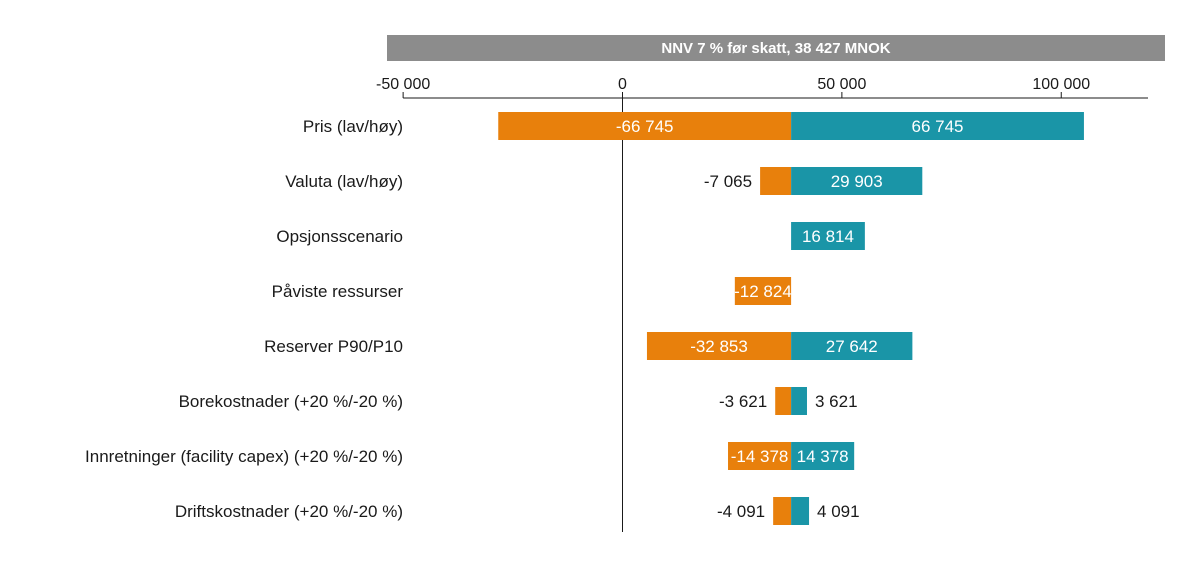  I want to click on category-label: Borekostnader (+20 %/-20 %), so click(291, 401).